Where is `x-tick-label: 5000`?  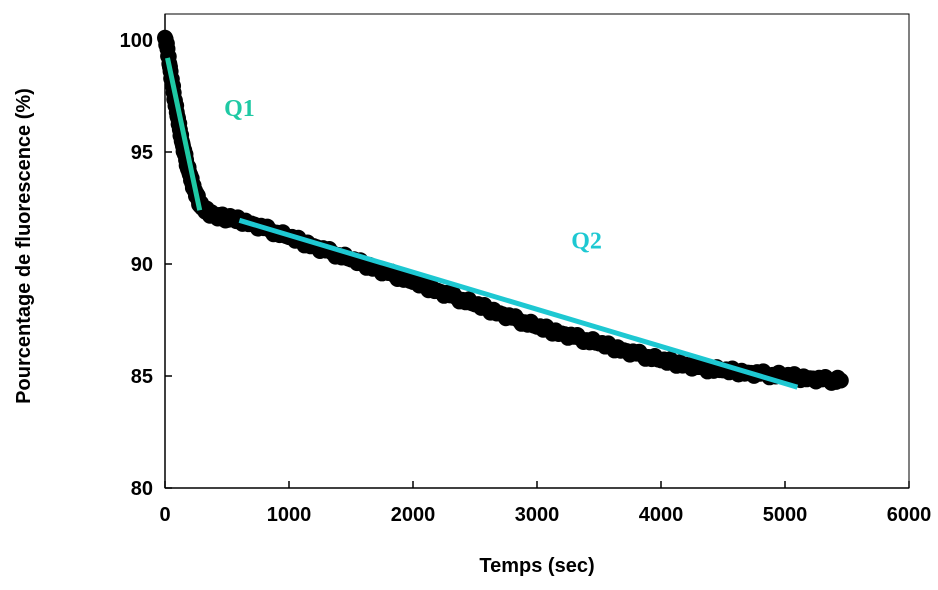 x-tick-label: 5000 is located at coordinates (785, 515).